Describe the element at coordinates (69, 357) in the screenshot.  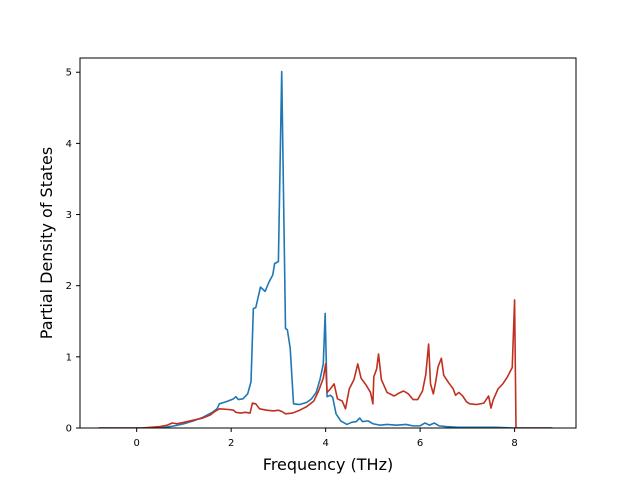
I see `y-tick-label: 1` at that location.